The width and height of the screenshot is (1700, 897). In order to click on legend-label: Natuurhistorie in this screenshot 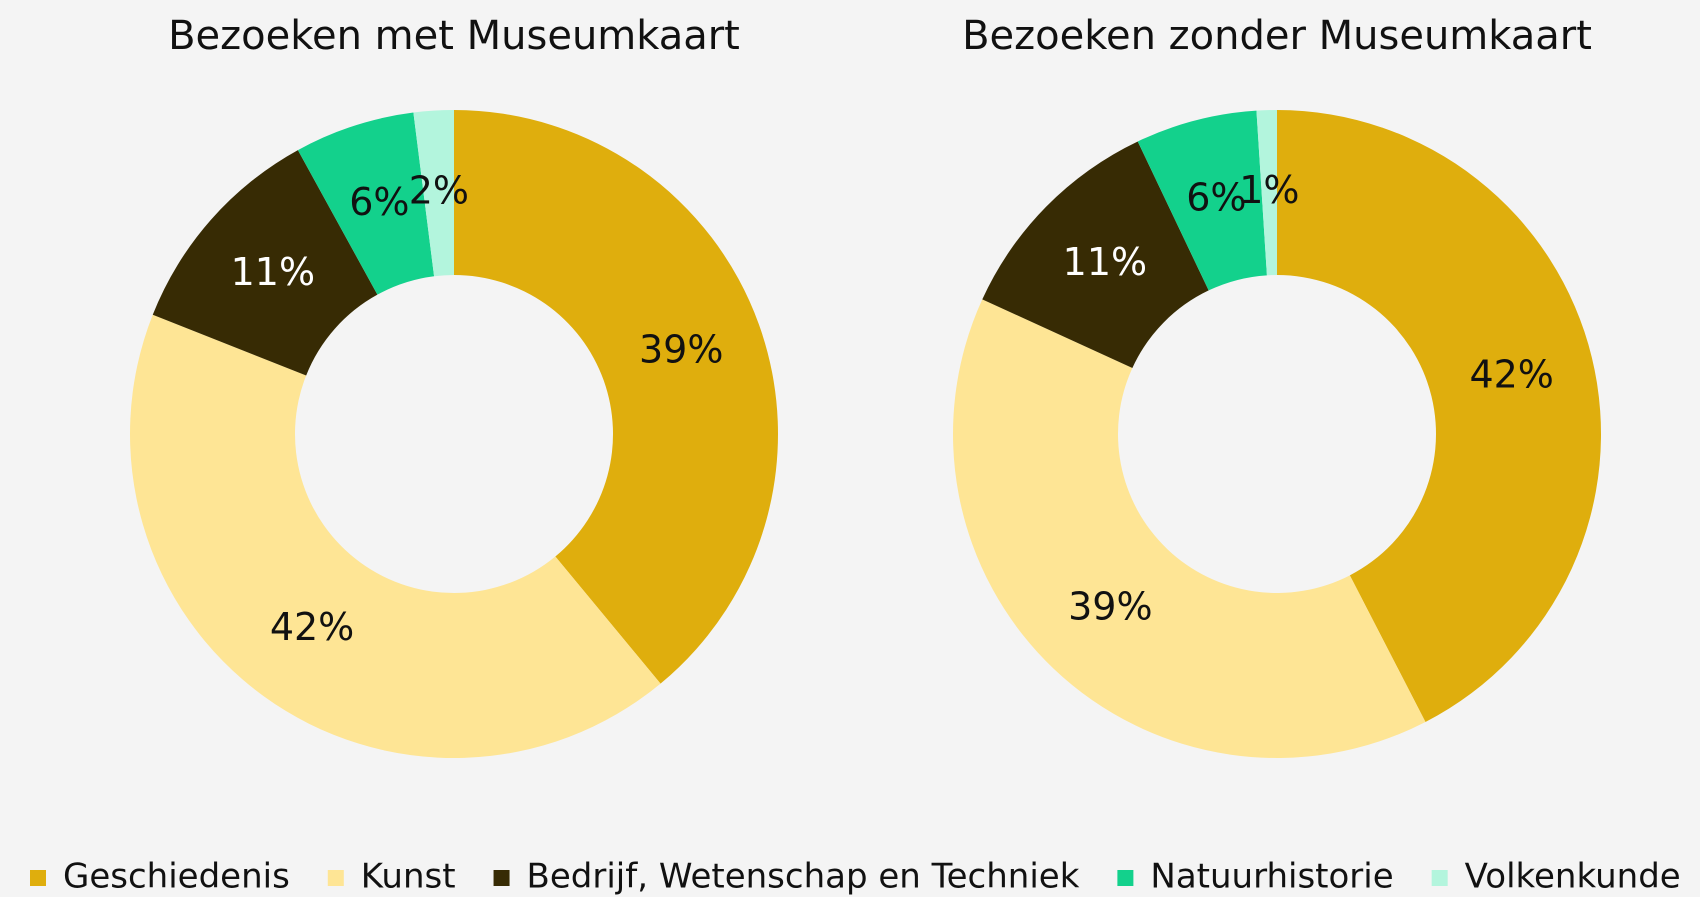, I will do `click(1271, 877)`.